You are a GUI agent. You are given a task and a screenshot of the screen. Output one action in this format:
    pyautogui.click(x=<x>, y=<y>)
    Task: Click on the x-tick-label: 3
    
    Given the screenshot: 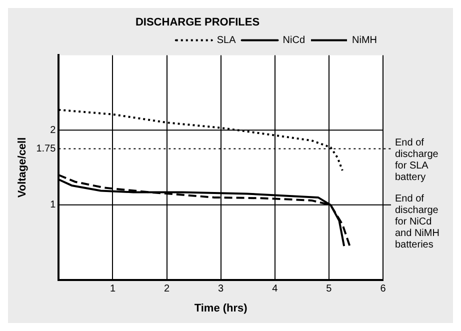 What is the action you would take?
    pyautogui.click(x=221, y=289)
    